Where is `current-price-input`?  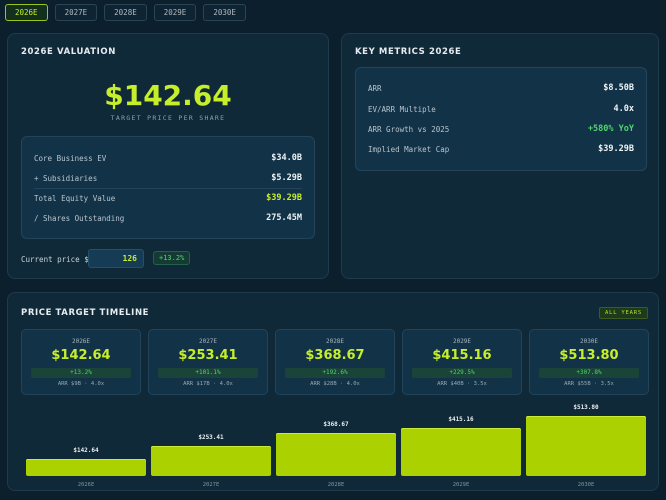 current-price-input is located at coordinates (116, 258).